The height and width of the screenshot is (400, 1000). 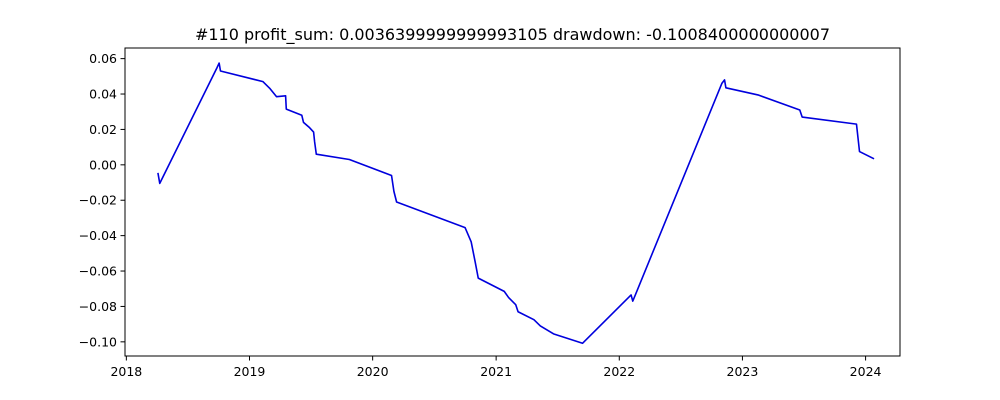 What do you see at coordinates (866, 371) in the screenshot?
I see `x-tick-label: 2024` at bounding box center [866, 371].